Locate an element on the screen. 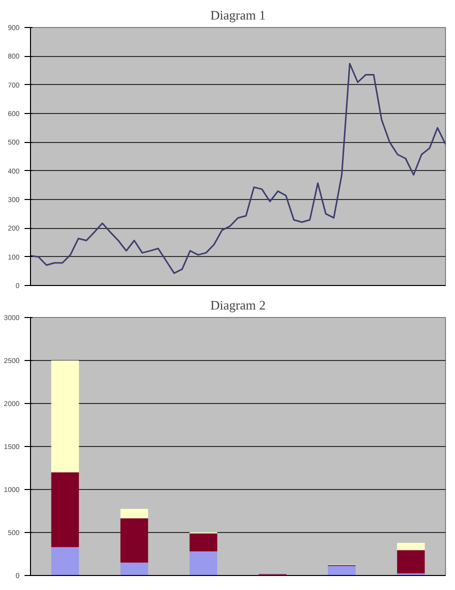  chart-title: Diagram 1 is located at coordinates (238, 15).